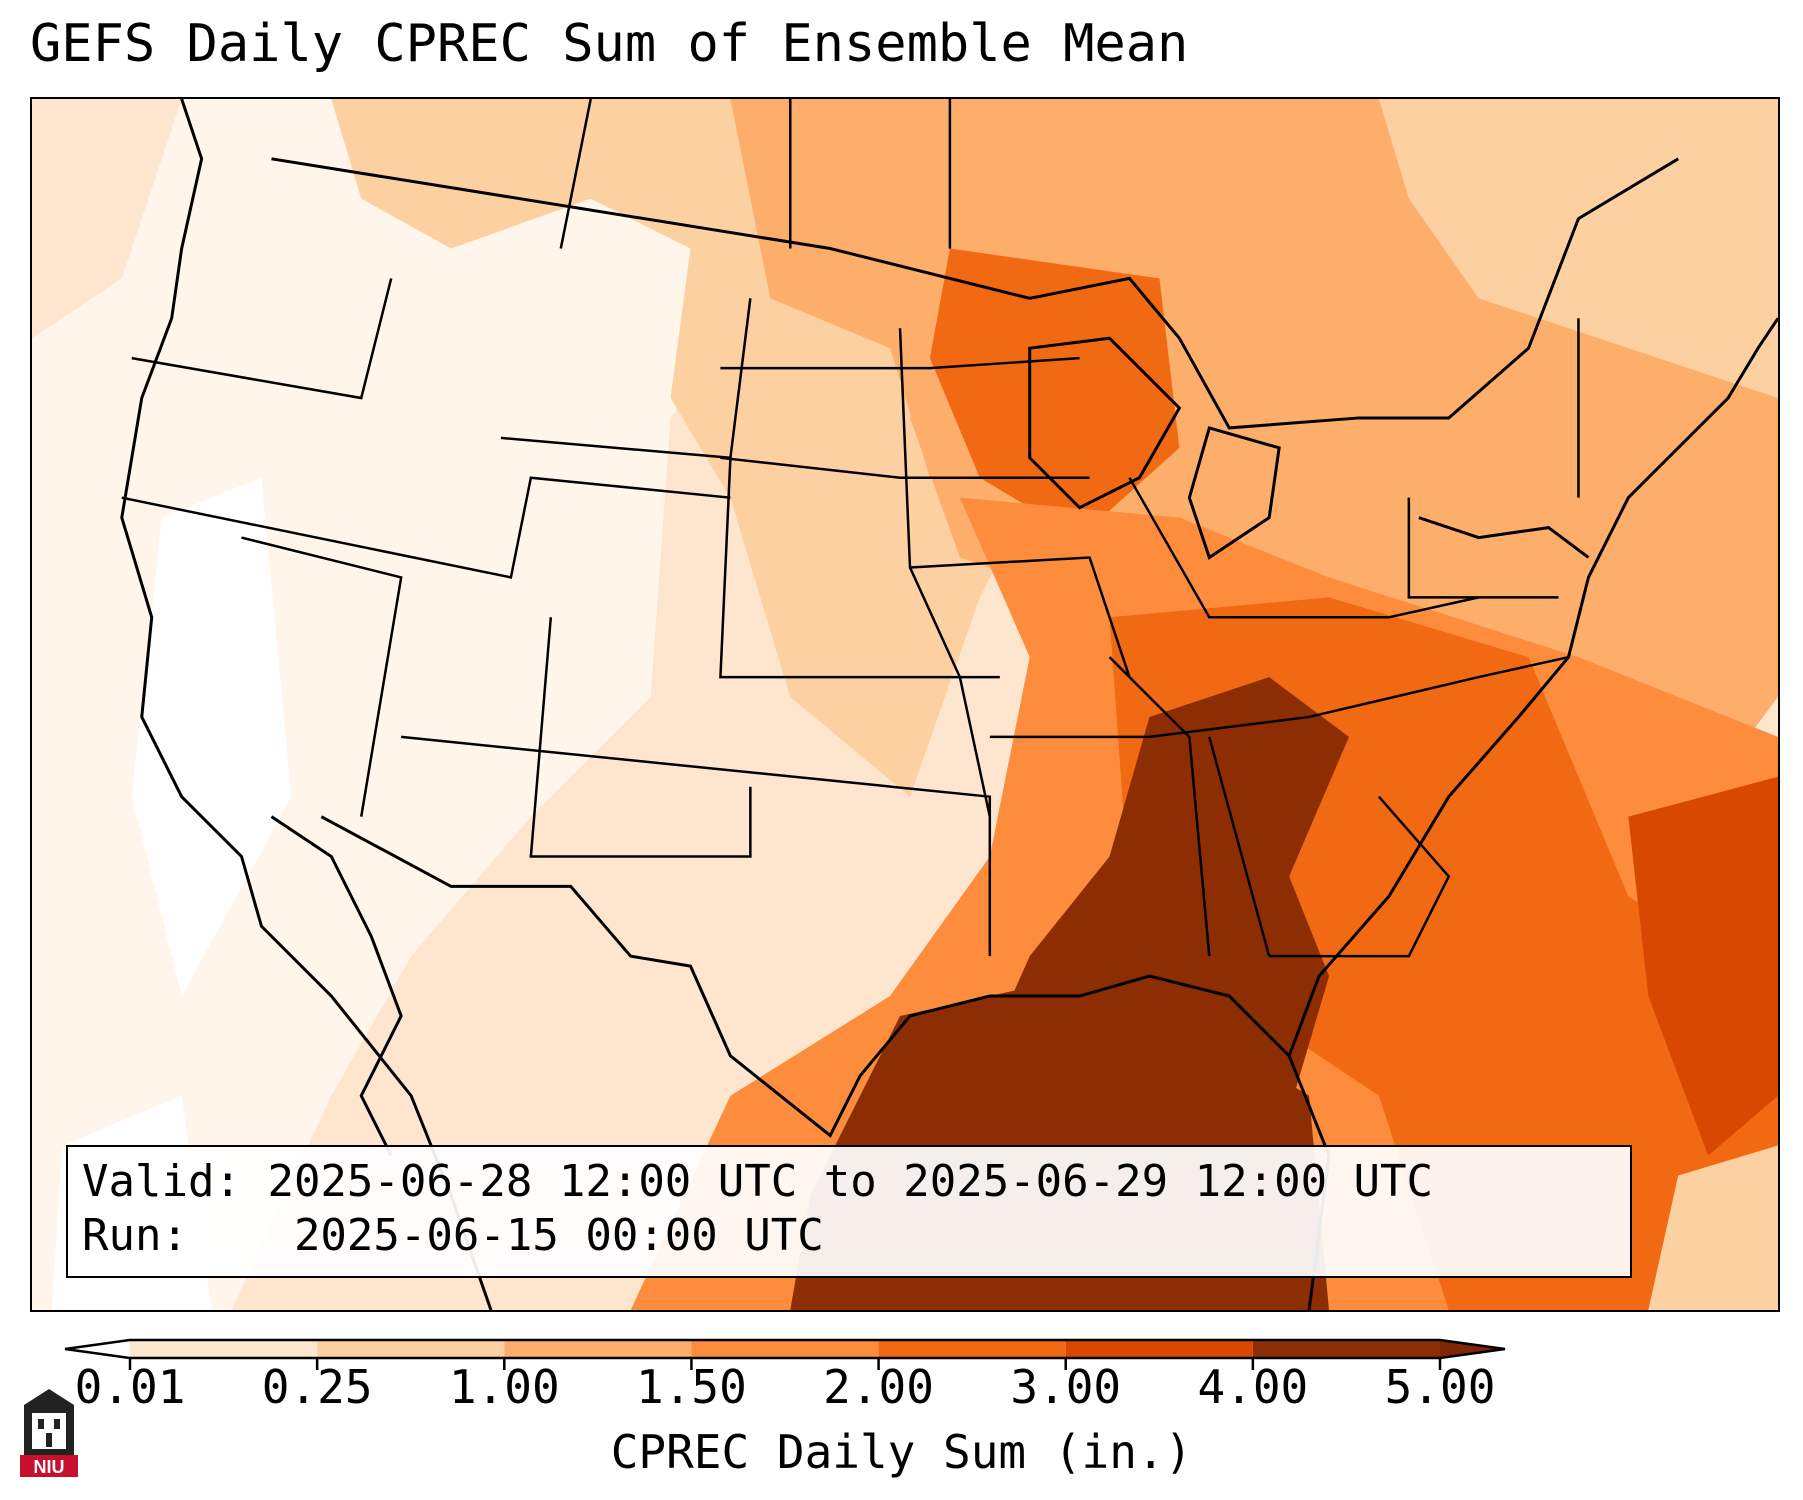 This screenshot has width=1803, height=1500. What do you see at coordinates (1234, 493) in the screenshot?
I see `lake-huron` at bounding box center [1234, 493].